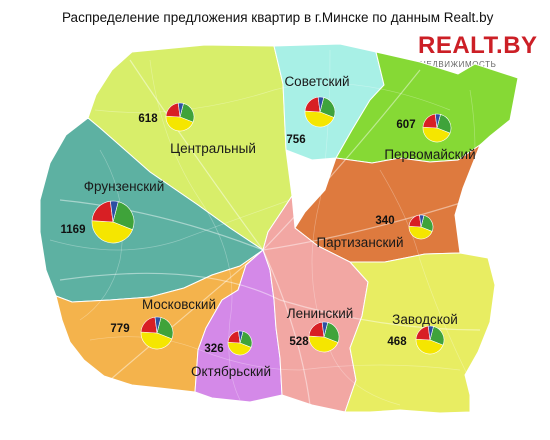 Image resolution: width=550 pixels, height=440 pixels. Describe the element at coordinates (213, 349) in the screenshot. I see `count-oktyabrsky: 326` at that location.